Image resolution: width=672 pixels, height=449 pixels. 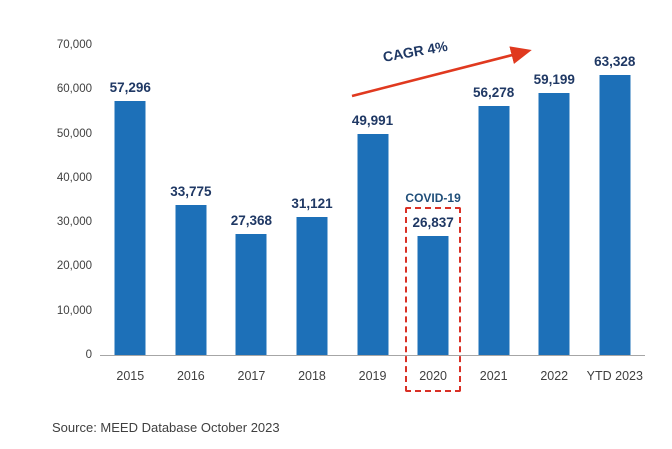 What do you see at coordinates (433, 198) in the screenshot?
I see `covid-label: COVID-19` at bounding box center [433, 198].